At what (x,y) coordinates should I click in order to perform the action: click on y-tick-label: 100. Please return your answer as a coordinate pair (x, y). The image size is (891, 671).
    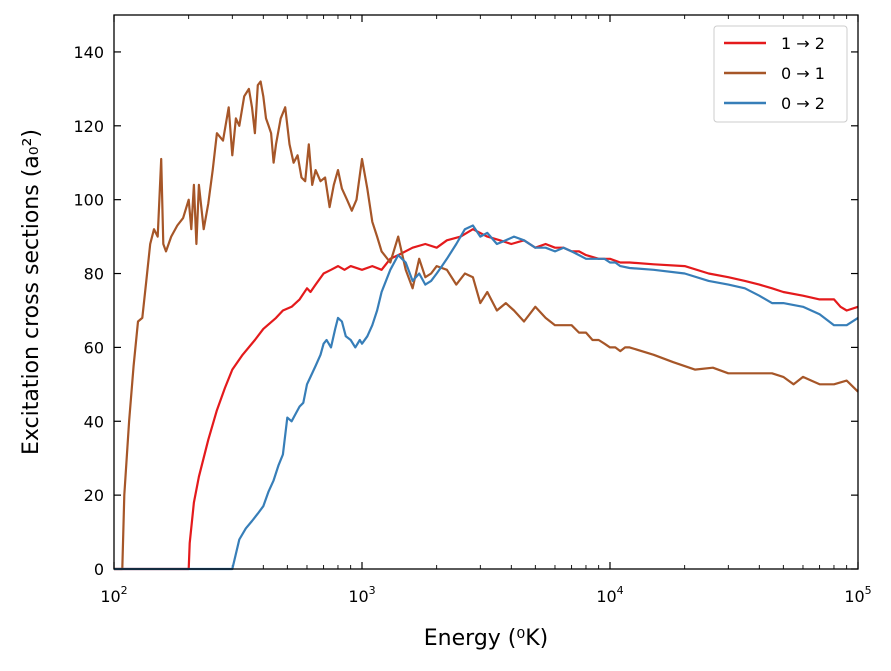
    Looking at the image, I should click on (88, 200).